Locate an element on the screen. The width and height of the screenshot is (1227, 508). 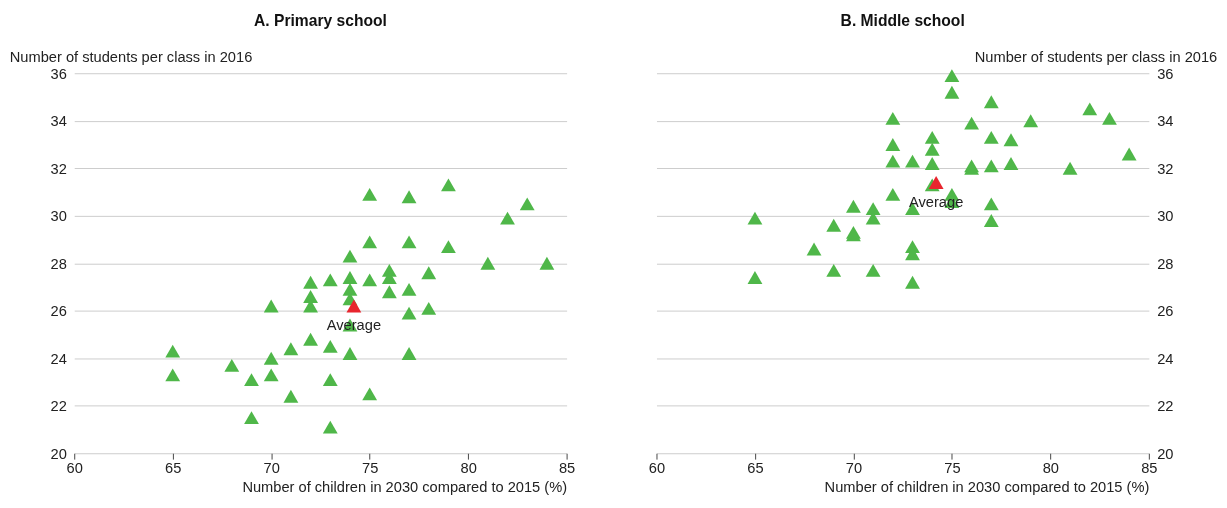
y-axis-title: Number of students per class in 2016 is located at coordinates (1096, 57).